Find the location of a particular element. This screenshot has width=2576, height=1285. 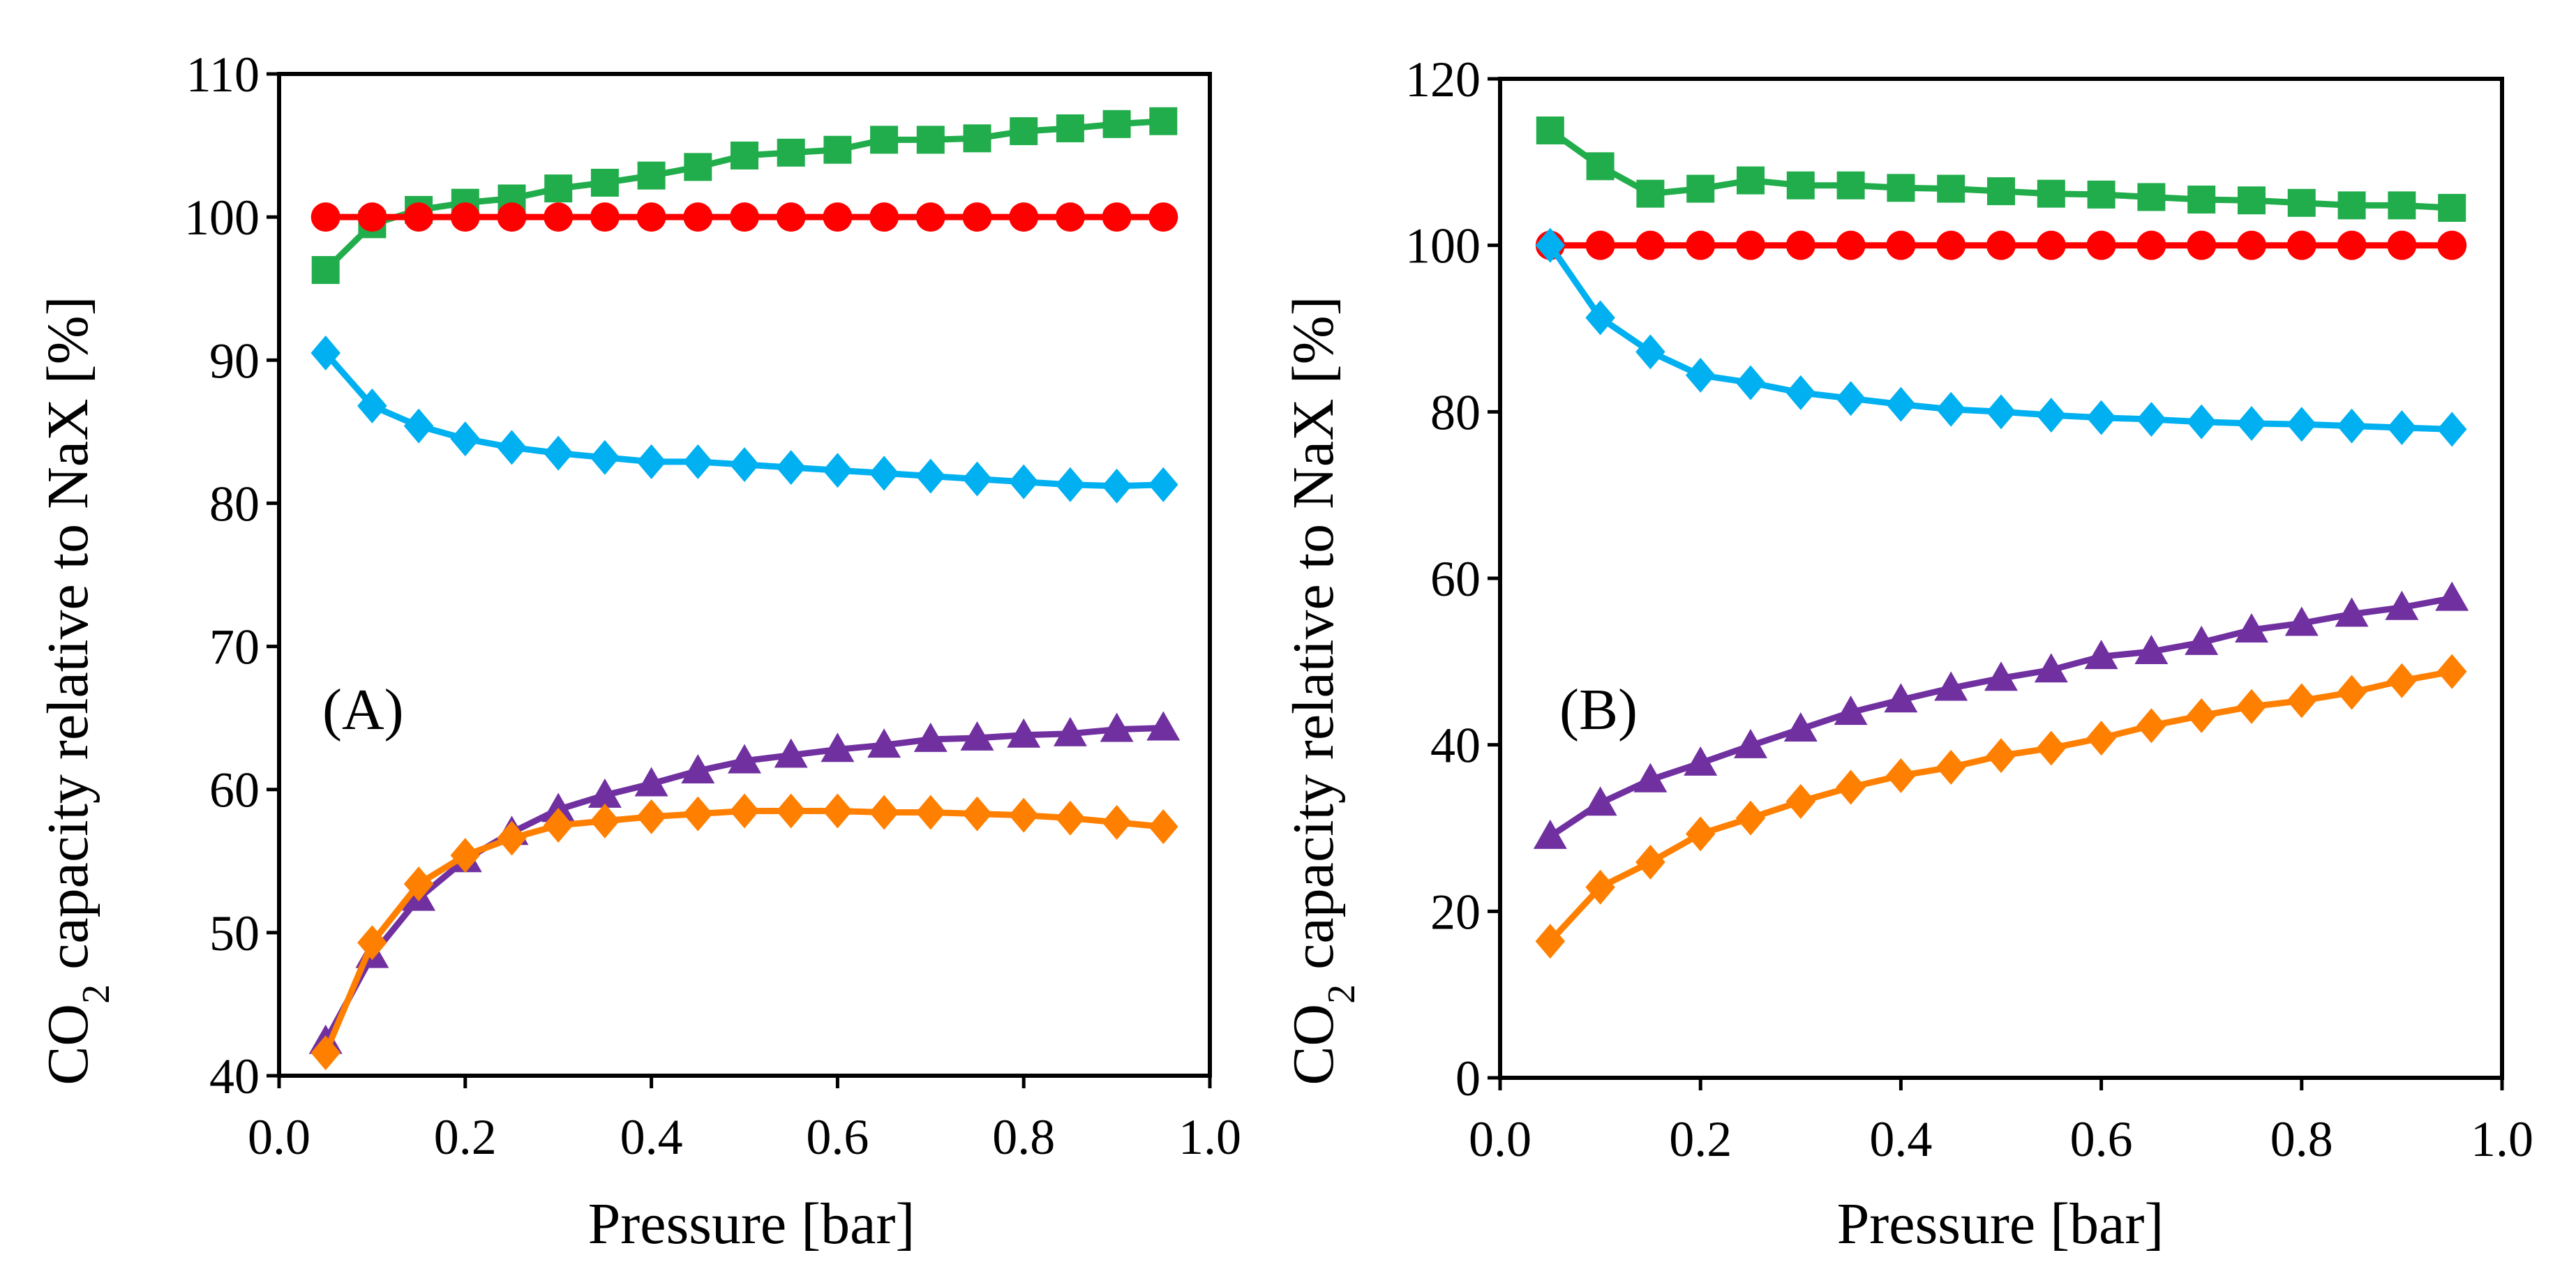

series-red-circles is located at coordinates (2001, 245).